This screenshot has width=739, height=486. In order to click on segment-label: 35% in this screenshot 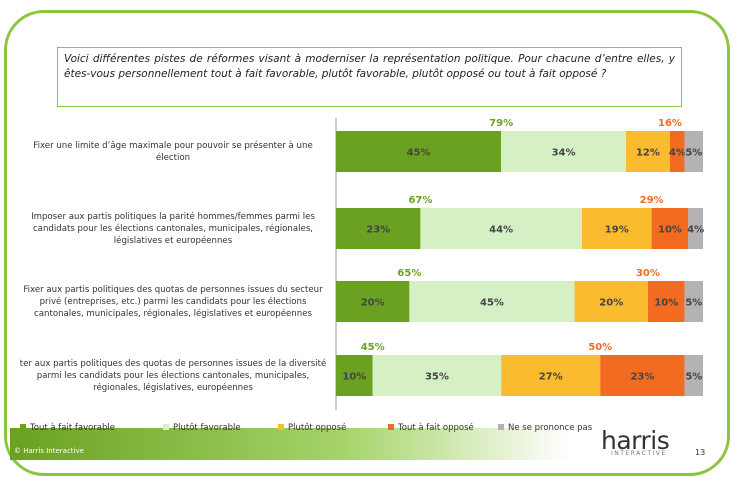, I will do `click(437, 377)`.